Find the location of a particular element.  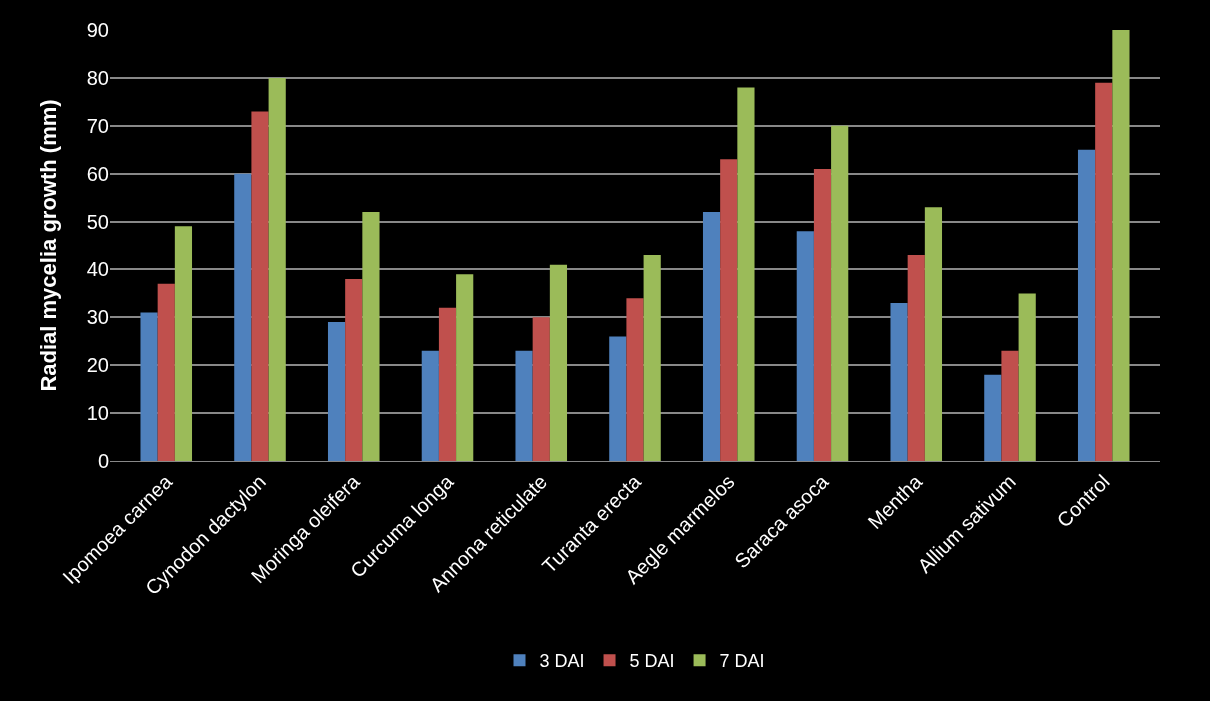

y-tick-label: 30 is located at coordinates (97, 317).